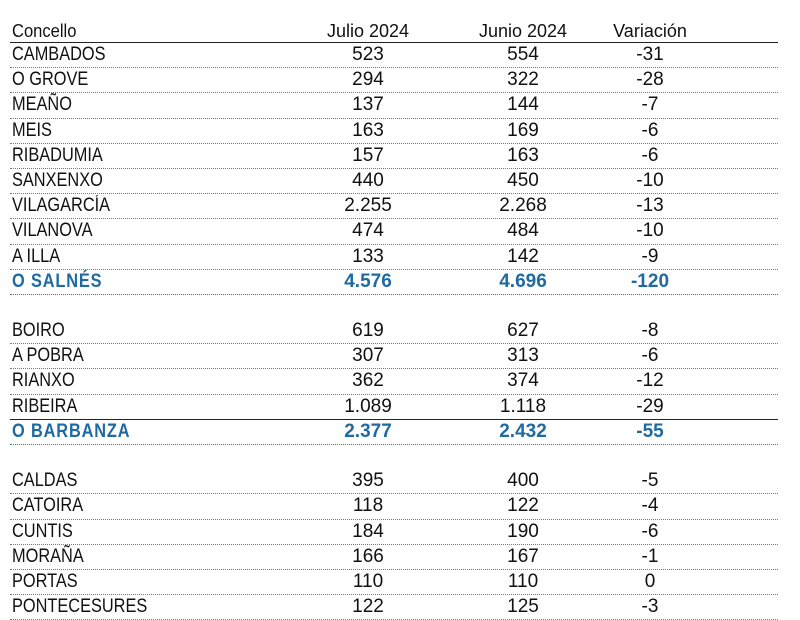  What do you see at coordinates (368, 381) in the screenshot?
I see `julio-cell: 362` at bounding box center [368, 381].